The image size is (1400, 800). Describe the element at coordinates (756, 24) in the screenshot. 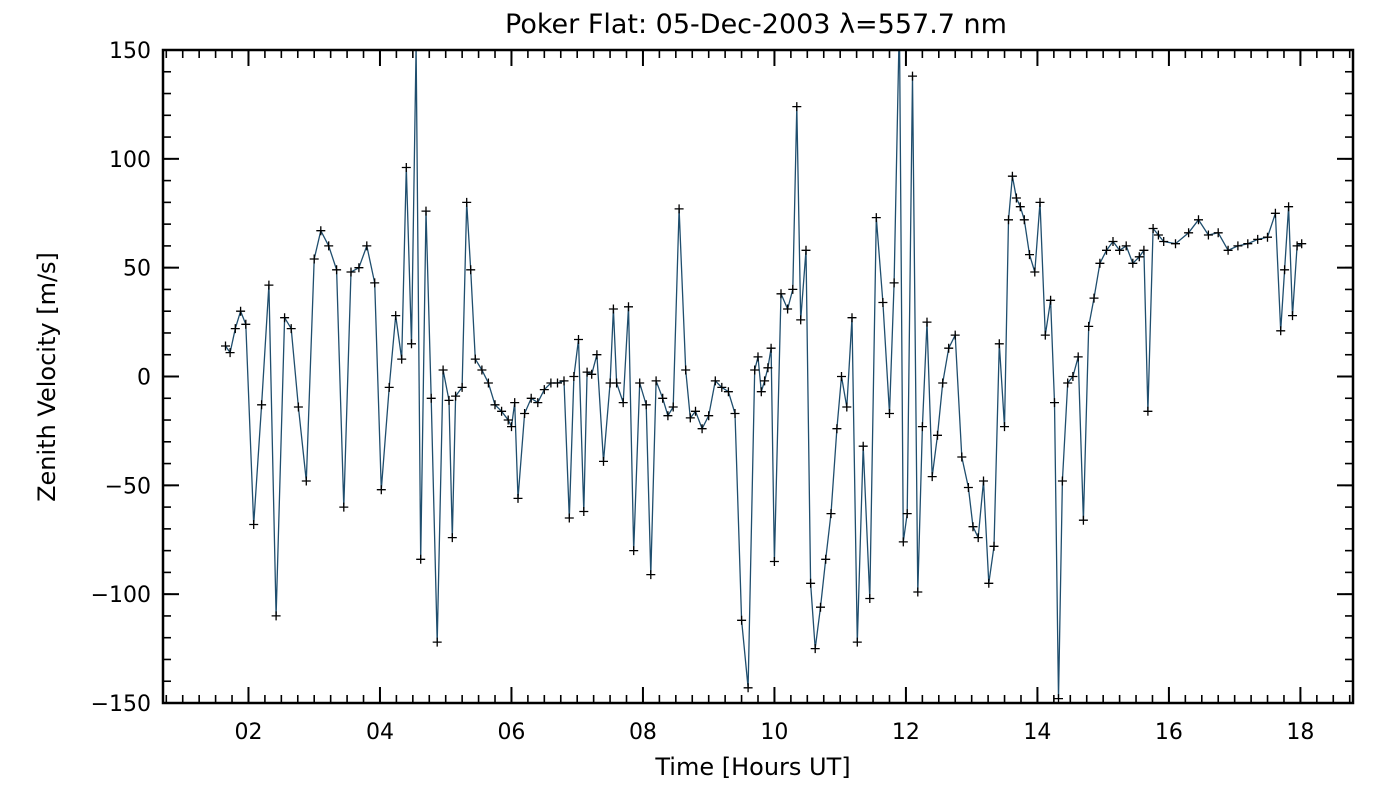

I see `chart-title: Poker Flat: 05-Dec-2003 λ=557.7 nm` at that location.